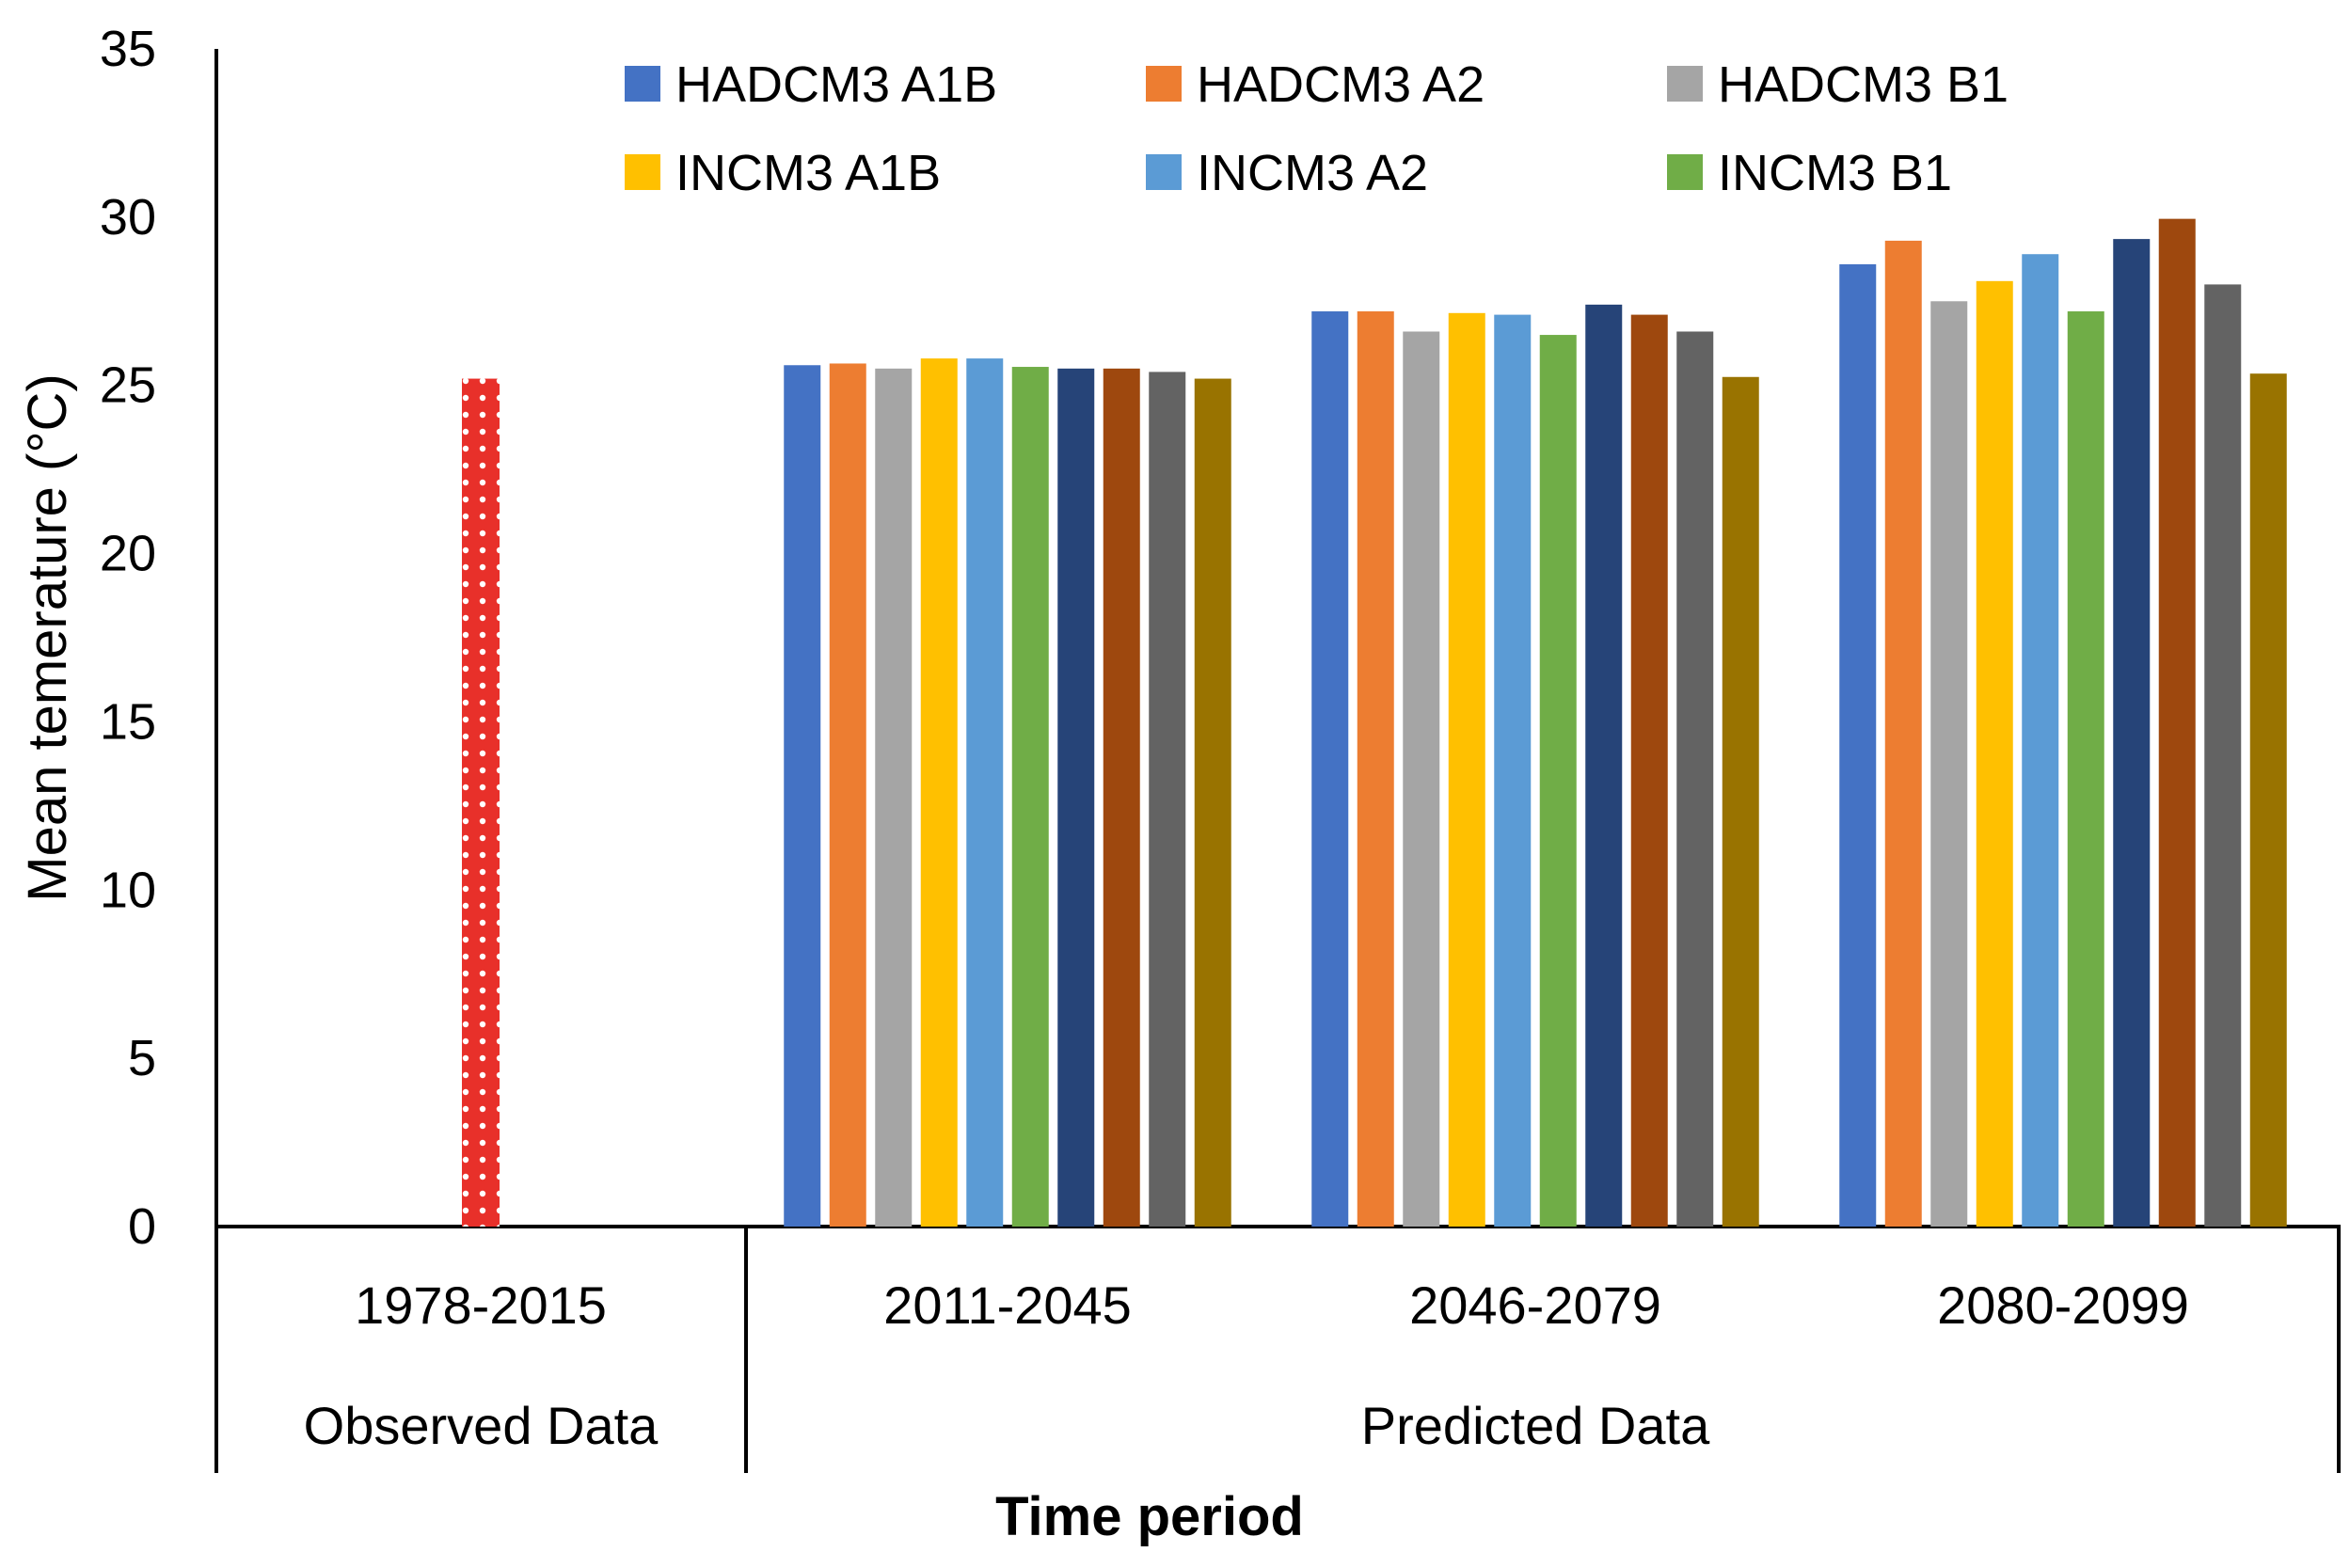 This screenshot has width=2350, height=1568. I want to click on legend-label: INCM3 A2, so click(1312, 173).